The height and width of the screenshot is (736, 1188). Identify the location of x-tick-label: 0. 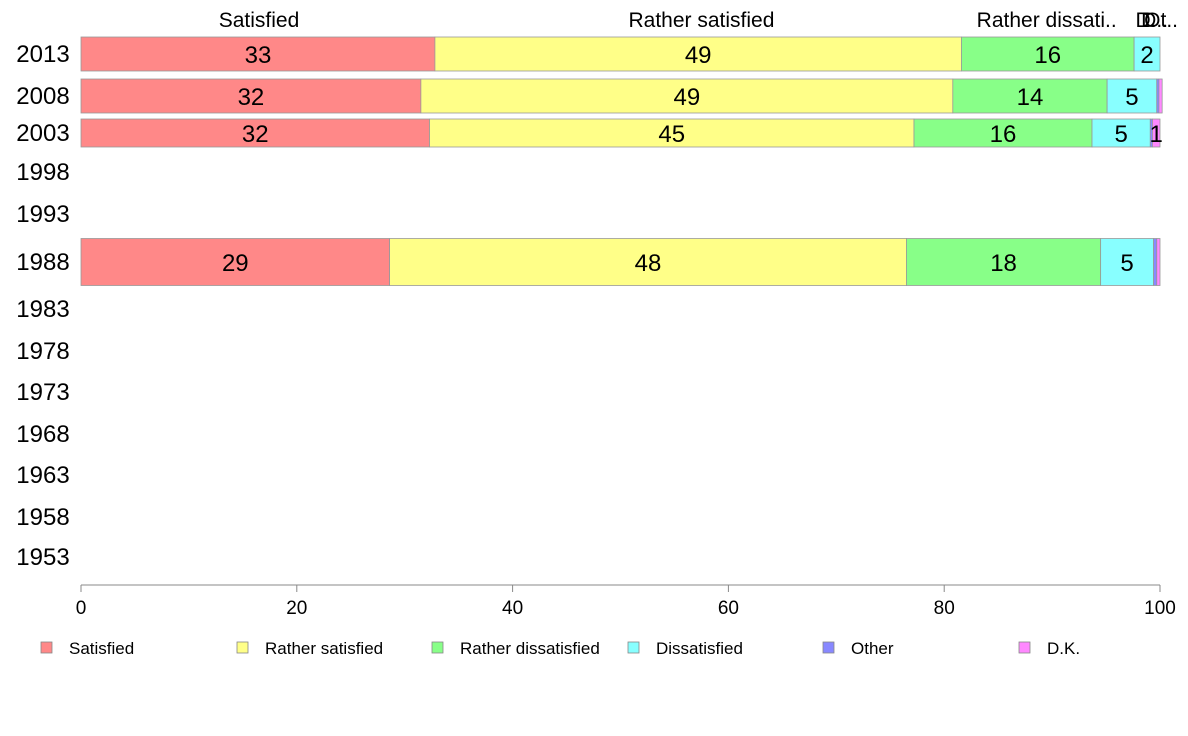
(81, 608).